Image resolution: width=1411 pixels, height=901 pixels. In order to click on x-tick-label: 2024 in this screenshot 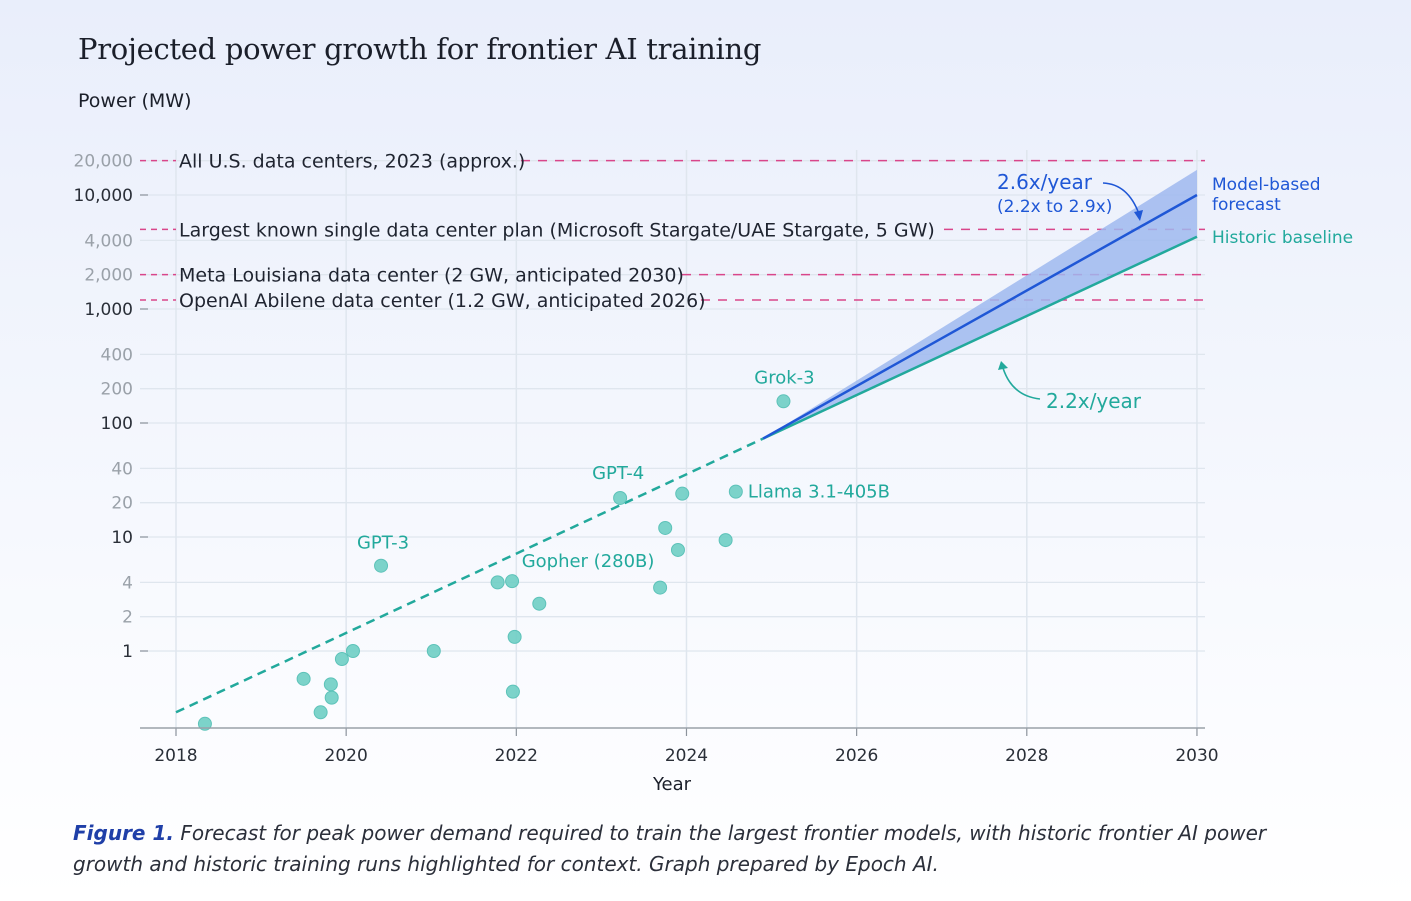, I will do `click(686, 756)`.